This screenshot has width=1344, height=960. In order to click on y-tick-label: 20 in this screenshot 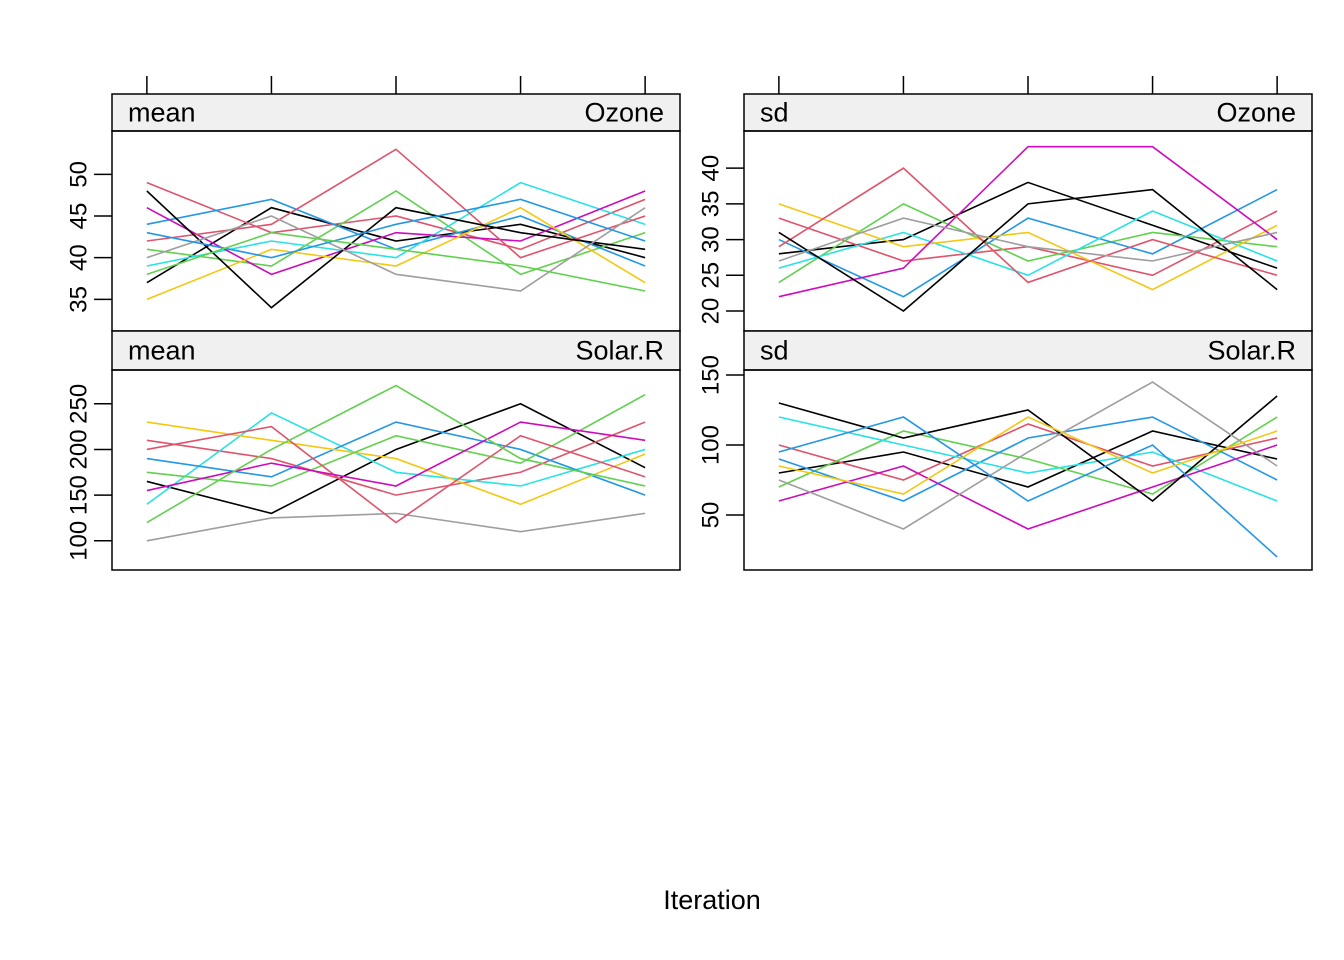, I will do `click(710, 311)`.